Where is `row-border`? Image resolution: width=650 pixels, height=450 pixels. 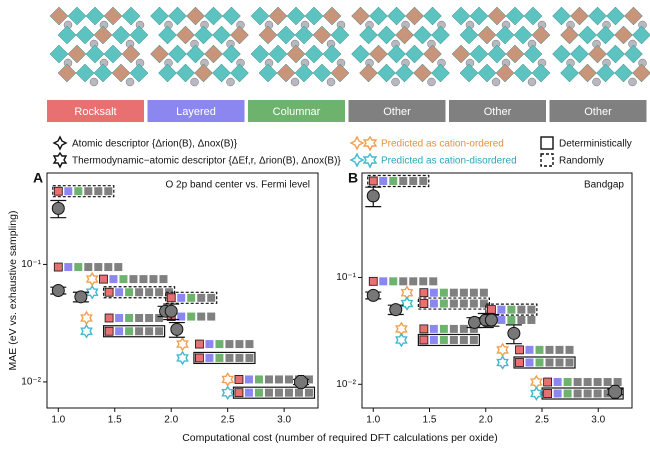
row-border is located at coordinates (453, 303).